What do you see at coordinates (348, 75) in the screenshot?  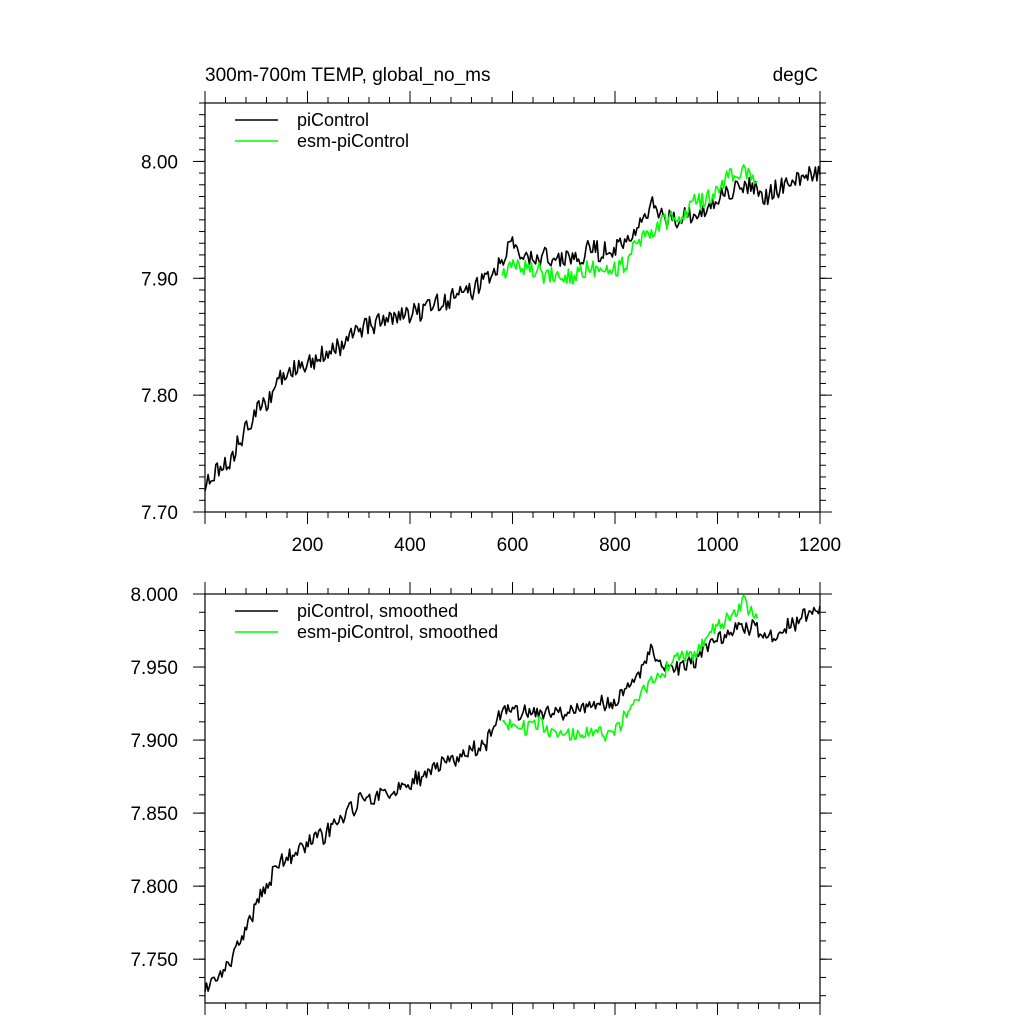 I see `chart-title: 300m-700m TEMP, global_no_ms` at bounding box center [348, 75].